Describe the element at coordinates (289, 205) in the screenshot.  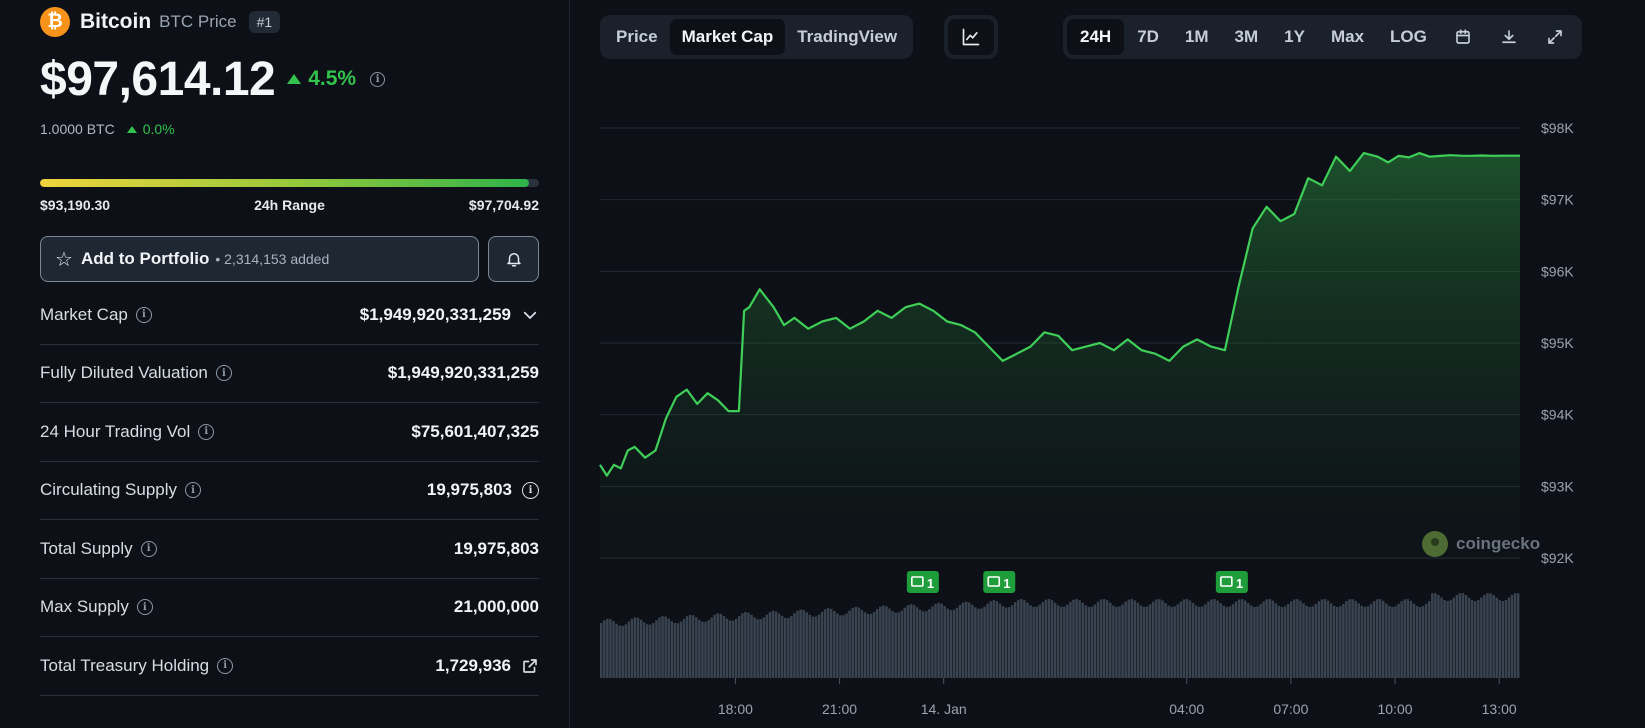
I see `range-labels: $93,190.30 24h Range $97,704.92` at that location.